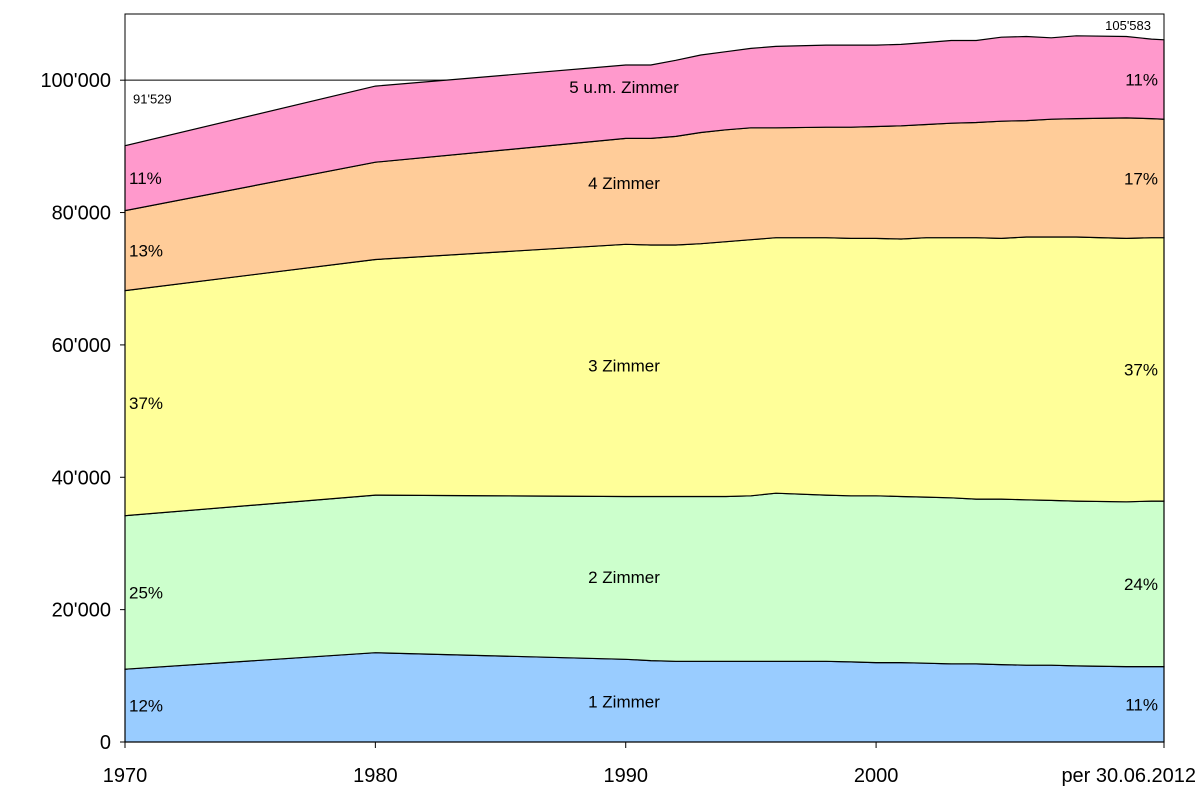  Describe the element at coordinates (81, 611) in the screenshot. I see `y-tick-label: 20'000` at that location.